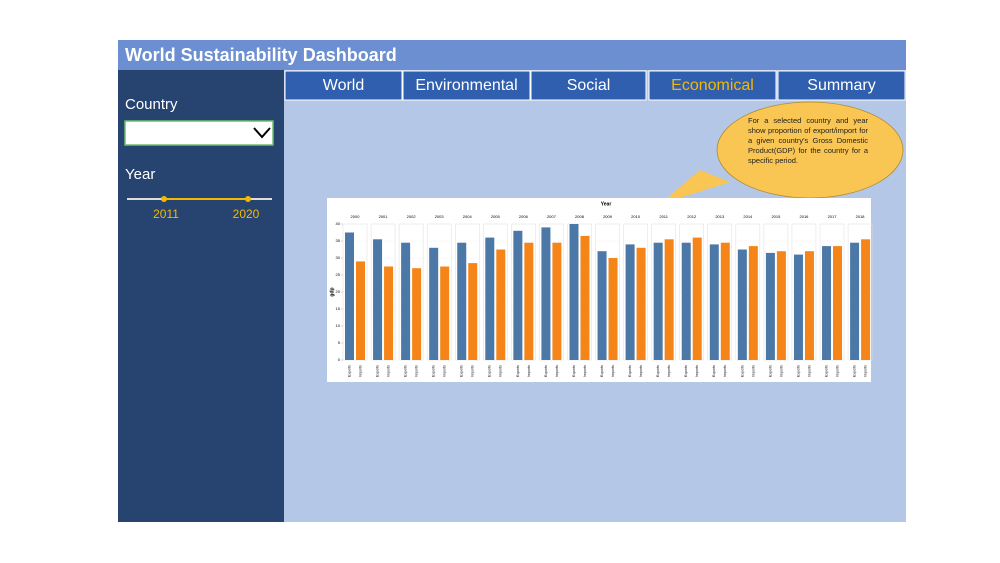 This screenshot has width=1000, height=563. I want to click on facet-label: 2007, so click(552, 216).